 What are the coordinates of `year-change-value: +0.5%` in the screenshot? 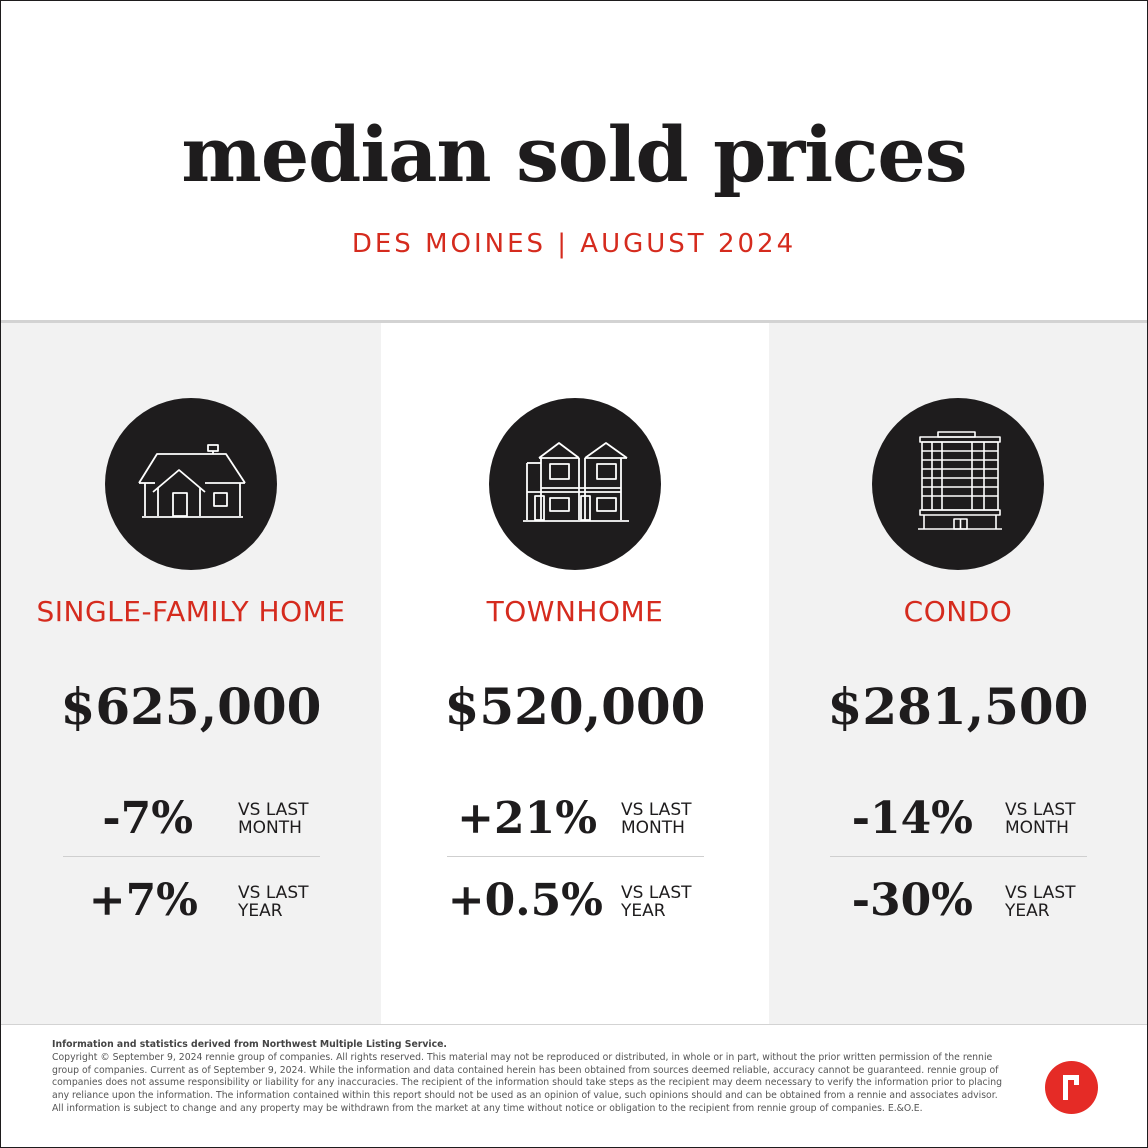 It's located at (525, 900).